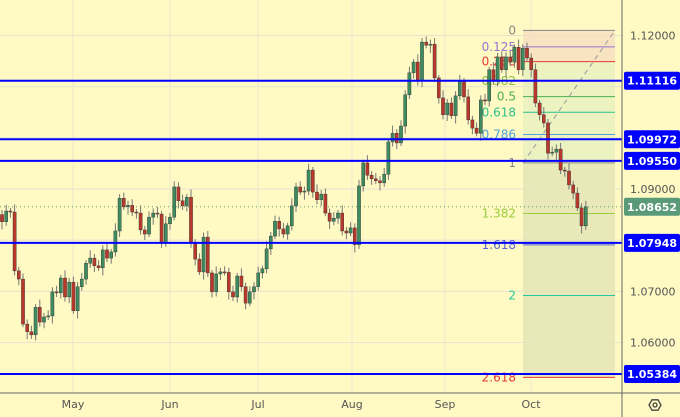  I want to click on price-tick-label: 1.07000, so click(653, 291).